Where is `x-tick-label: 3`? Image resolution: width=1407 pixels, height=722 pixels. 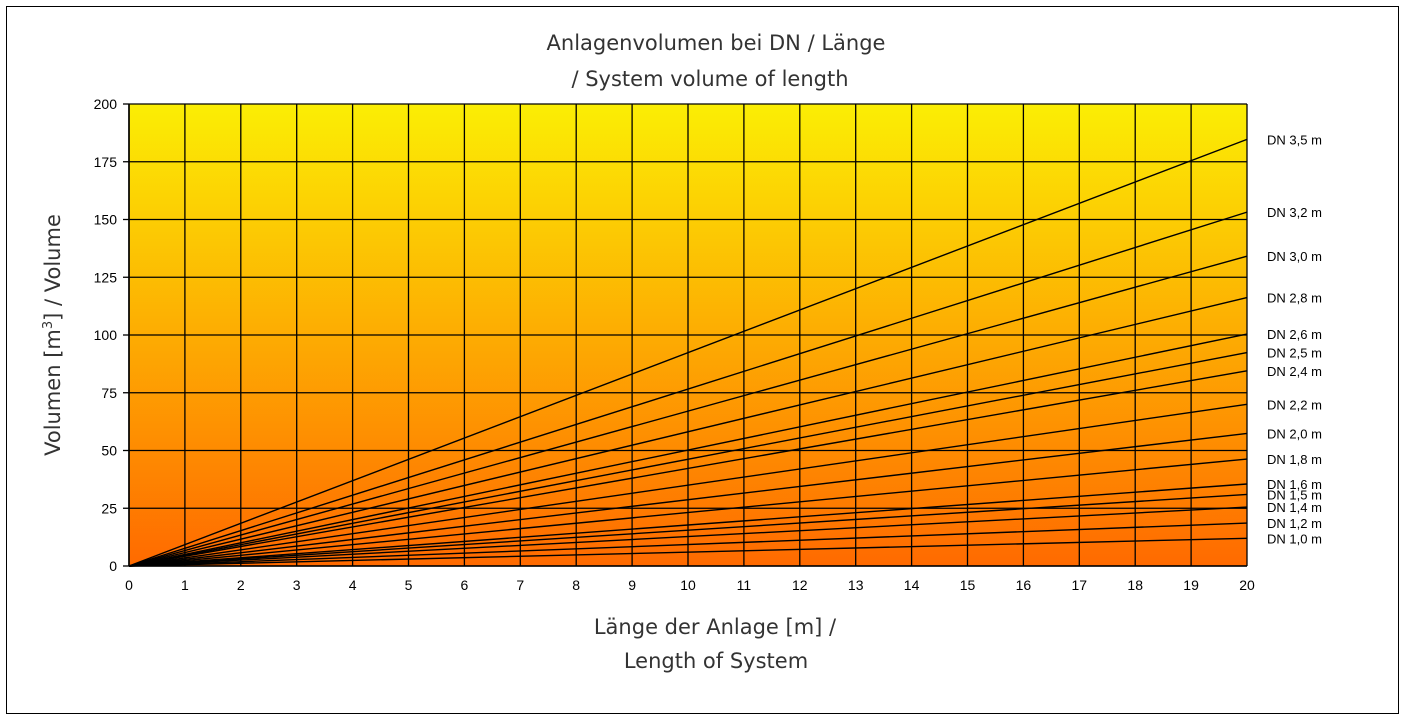 x-tick-label: 3 is located at coordinates (297, 585).